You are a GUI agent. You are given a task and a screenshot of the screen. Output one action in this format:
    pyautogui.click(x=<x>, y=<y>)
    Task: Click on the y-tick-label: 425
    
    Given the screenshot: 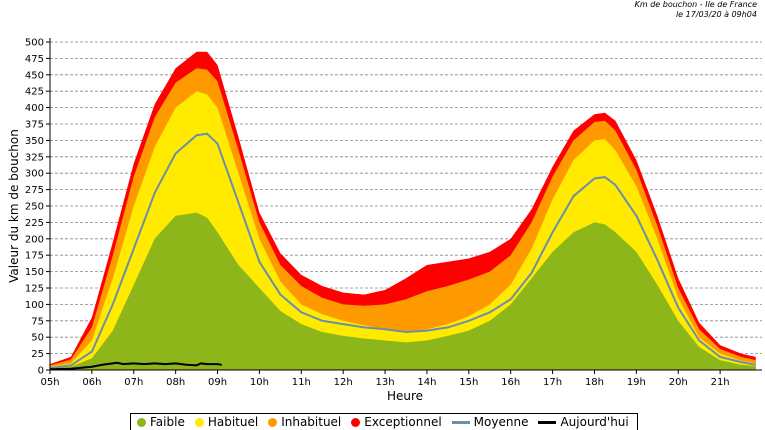 What is the action you would take?
    pyautogui.click(x=34, y=92)
    